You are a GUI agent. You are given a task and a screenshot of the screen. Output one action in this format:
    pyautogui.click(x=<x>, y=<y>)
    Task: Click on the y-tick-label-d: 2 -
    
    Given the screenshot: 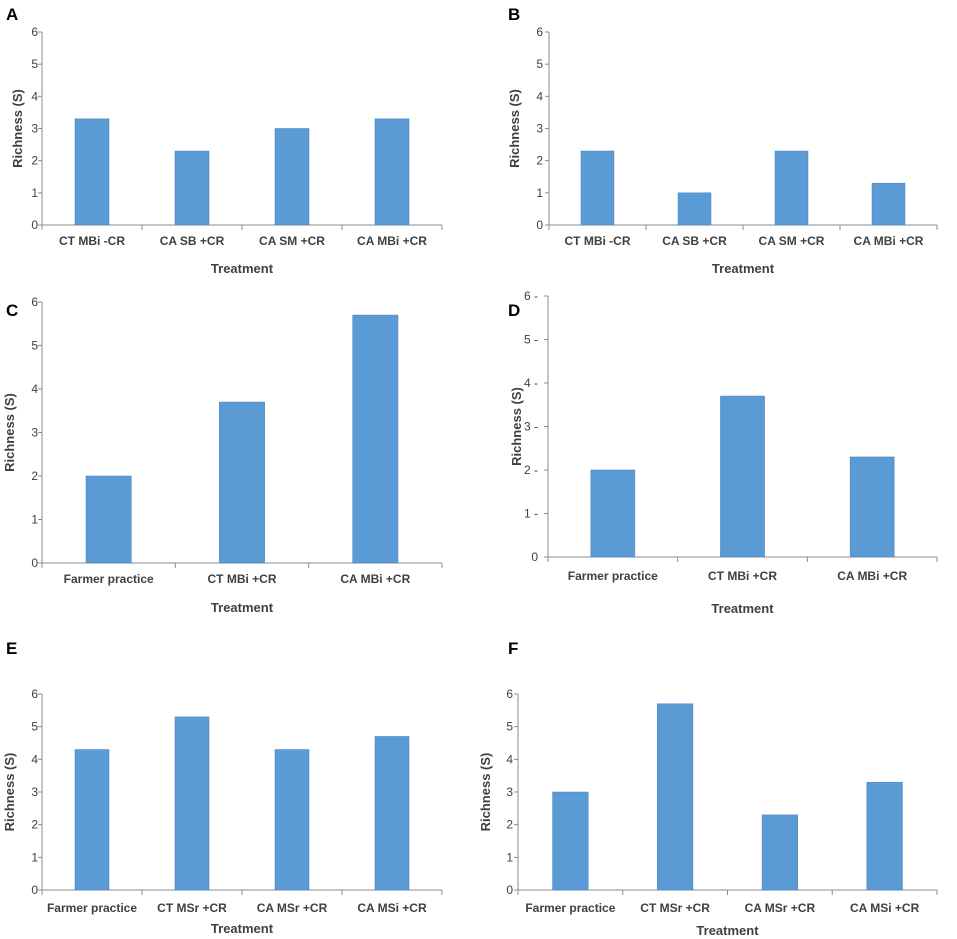 What is the action you would take?
    pyautogui.click(x=531, y=470)
    